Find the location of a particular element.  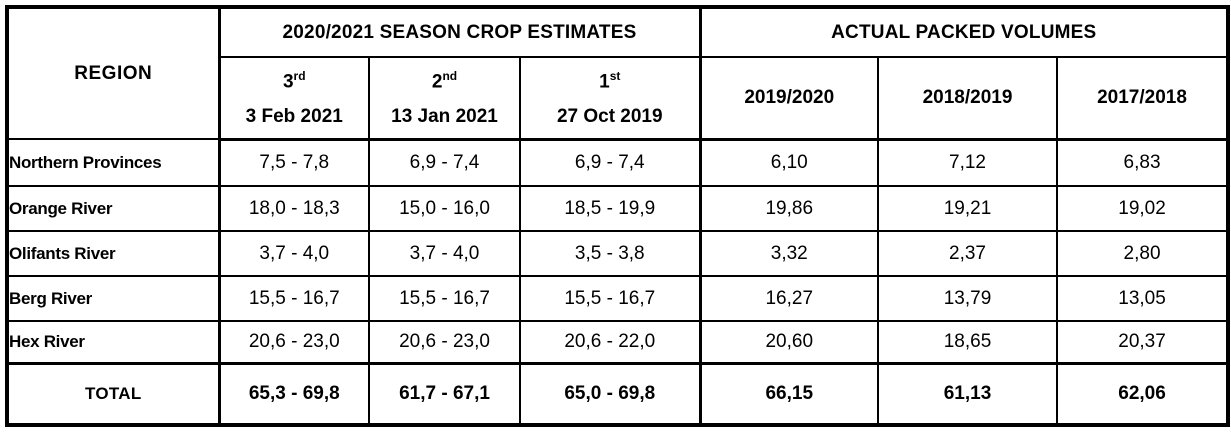

total-actual-value: 61,13 is located at coordinates (968, 393).